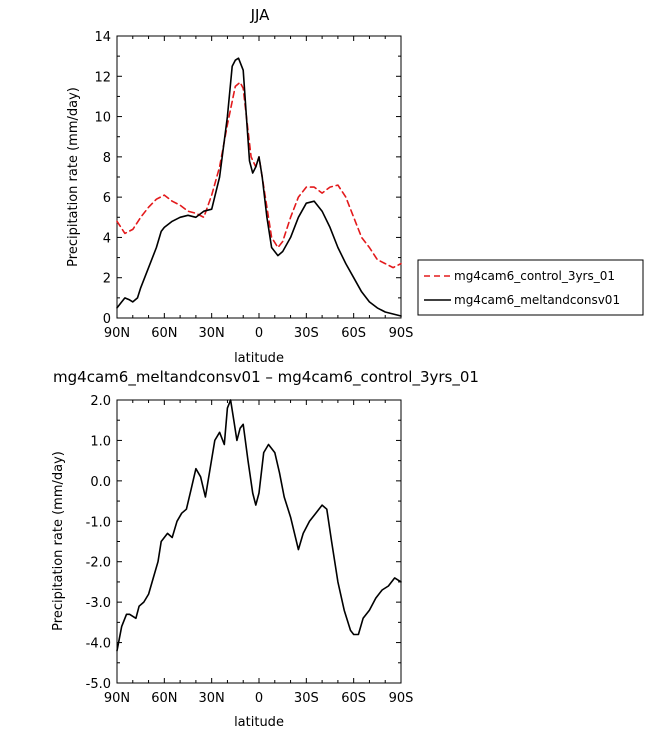 The image size is (649, 733). Describe the element at coordinates (260, 15) in the screenshot. I see `top-chart-title: JJA` at that location.